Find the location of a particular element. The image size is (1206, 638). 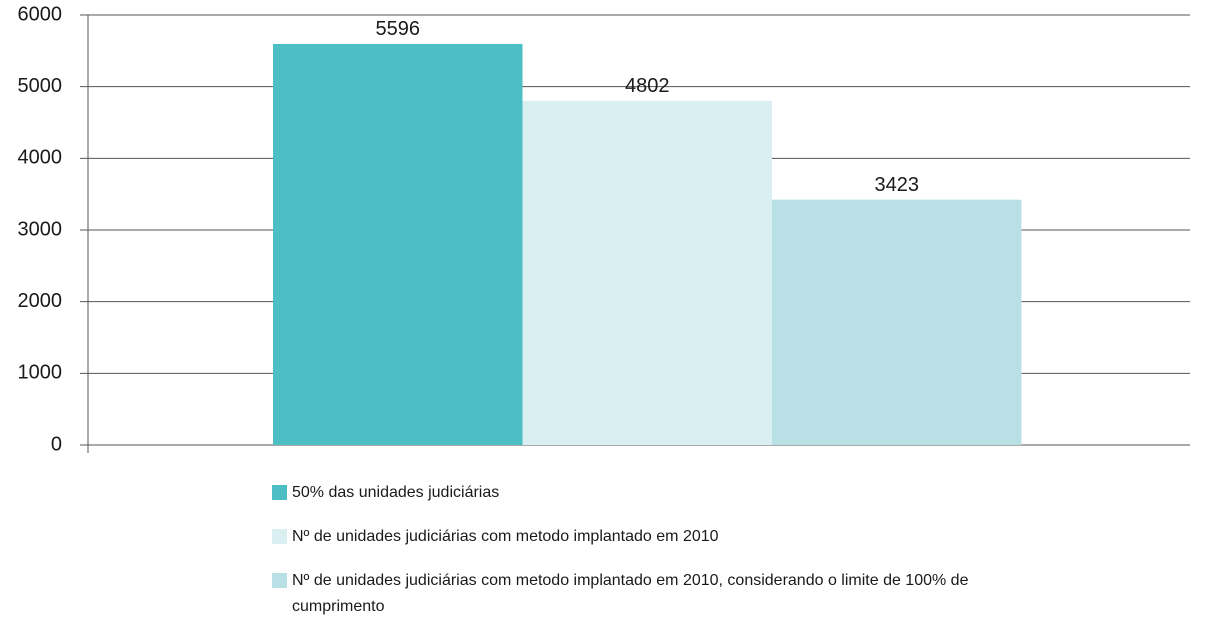

data-label: 3423 is located at coordinates (897, 185).